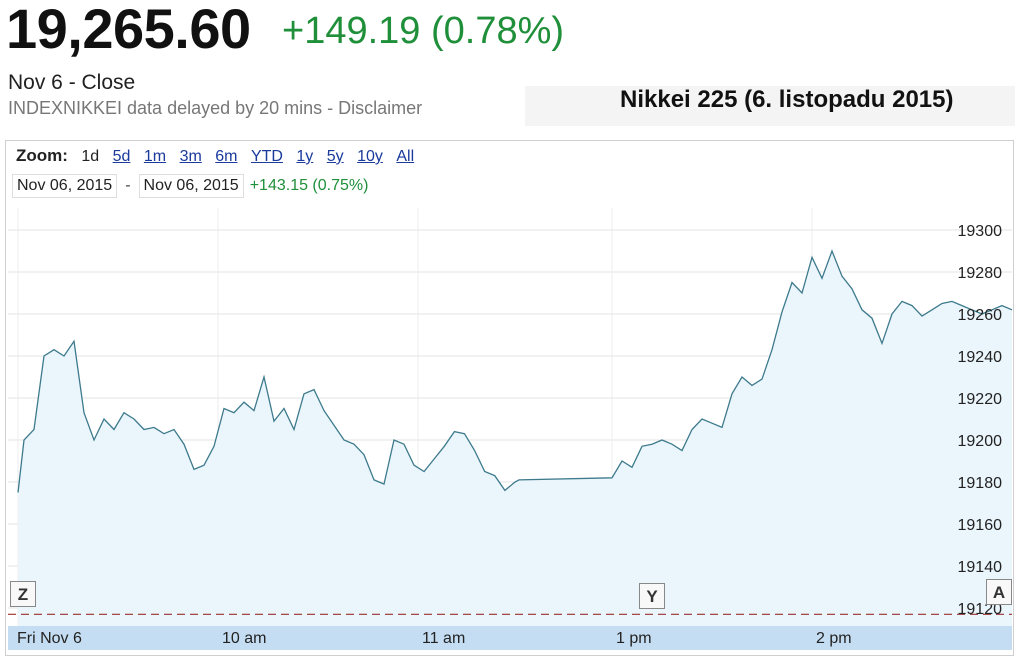 The height and width of the screenshot is (657, 1016). What do you see at coordinates (980, 567) in the screenshot?
I see `y-tick-label: 19140` at bounding box center [980, 567].